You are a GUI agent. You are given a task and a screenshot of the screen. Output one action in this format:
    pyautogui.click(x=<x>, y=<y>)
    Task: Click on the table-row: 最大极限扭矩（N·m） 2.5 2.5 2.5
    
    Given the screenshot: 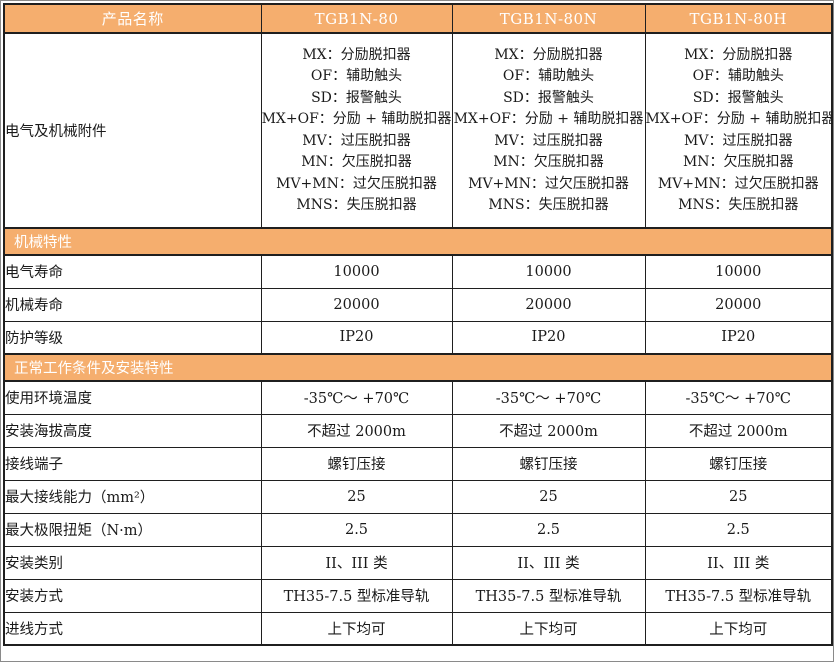 What is the action you would take?
    pyautogui.click(x=418, y=529)
    